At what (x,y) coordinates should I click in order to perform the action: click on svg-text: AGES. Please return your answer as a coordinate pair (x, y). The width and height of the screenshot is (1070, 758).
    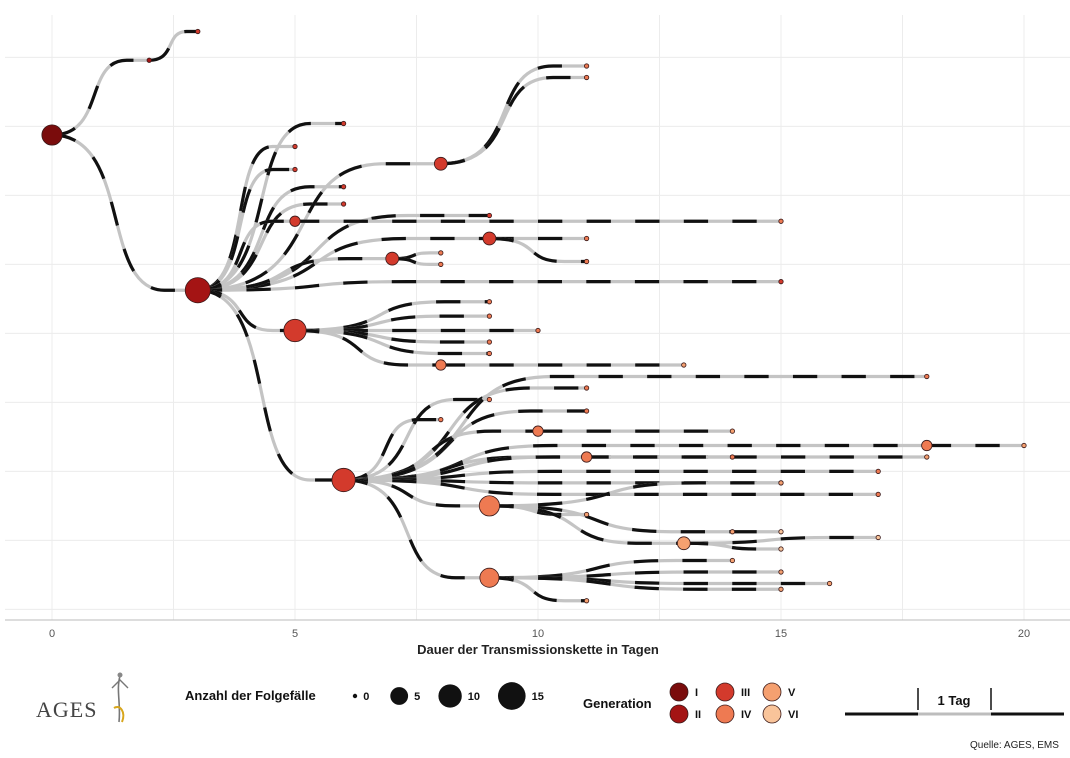
    Looking at the image, I should click on (66, 709).